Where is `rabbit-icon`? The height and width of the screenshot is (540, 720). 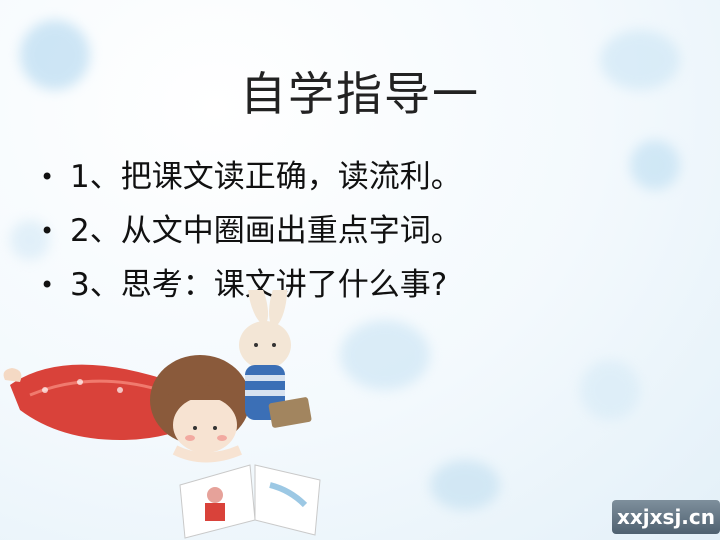 rabbit-icon is located at coordinates (275, 359).